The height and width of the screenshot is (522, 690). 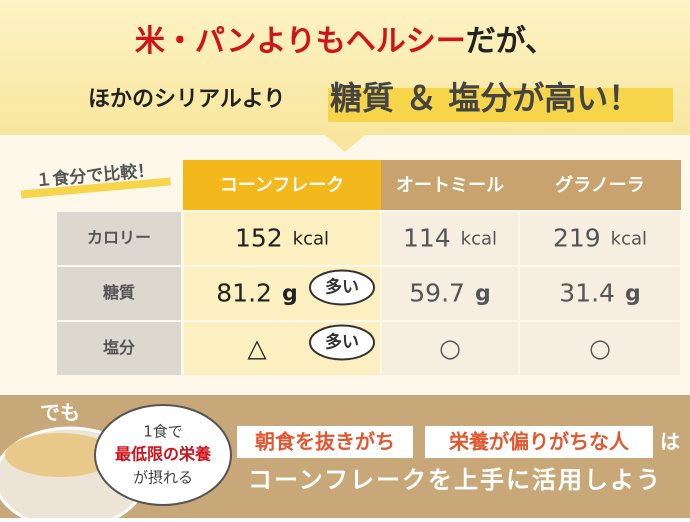 I want to click on value: △, so click(x=257, y=348).